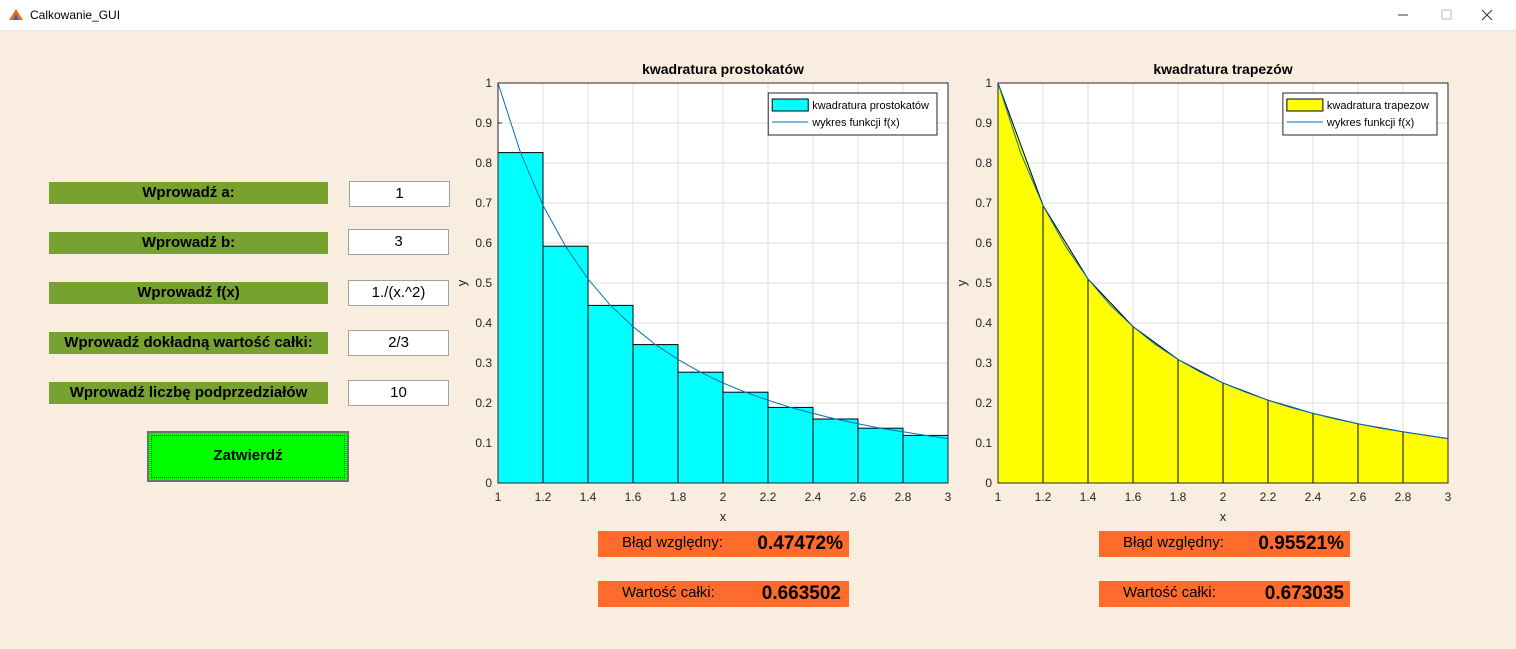  I want to click on result-box: Błąd względny: 0.95521%, so click(1224, 544).